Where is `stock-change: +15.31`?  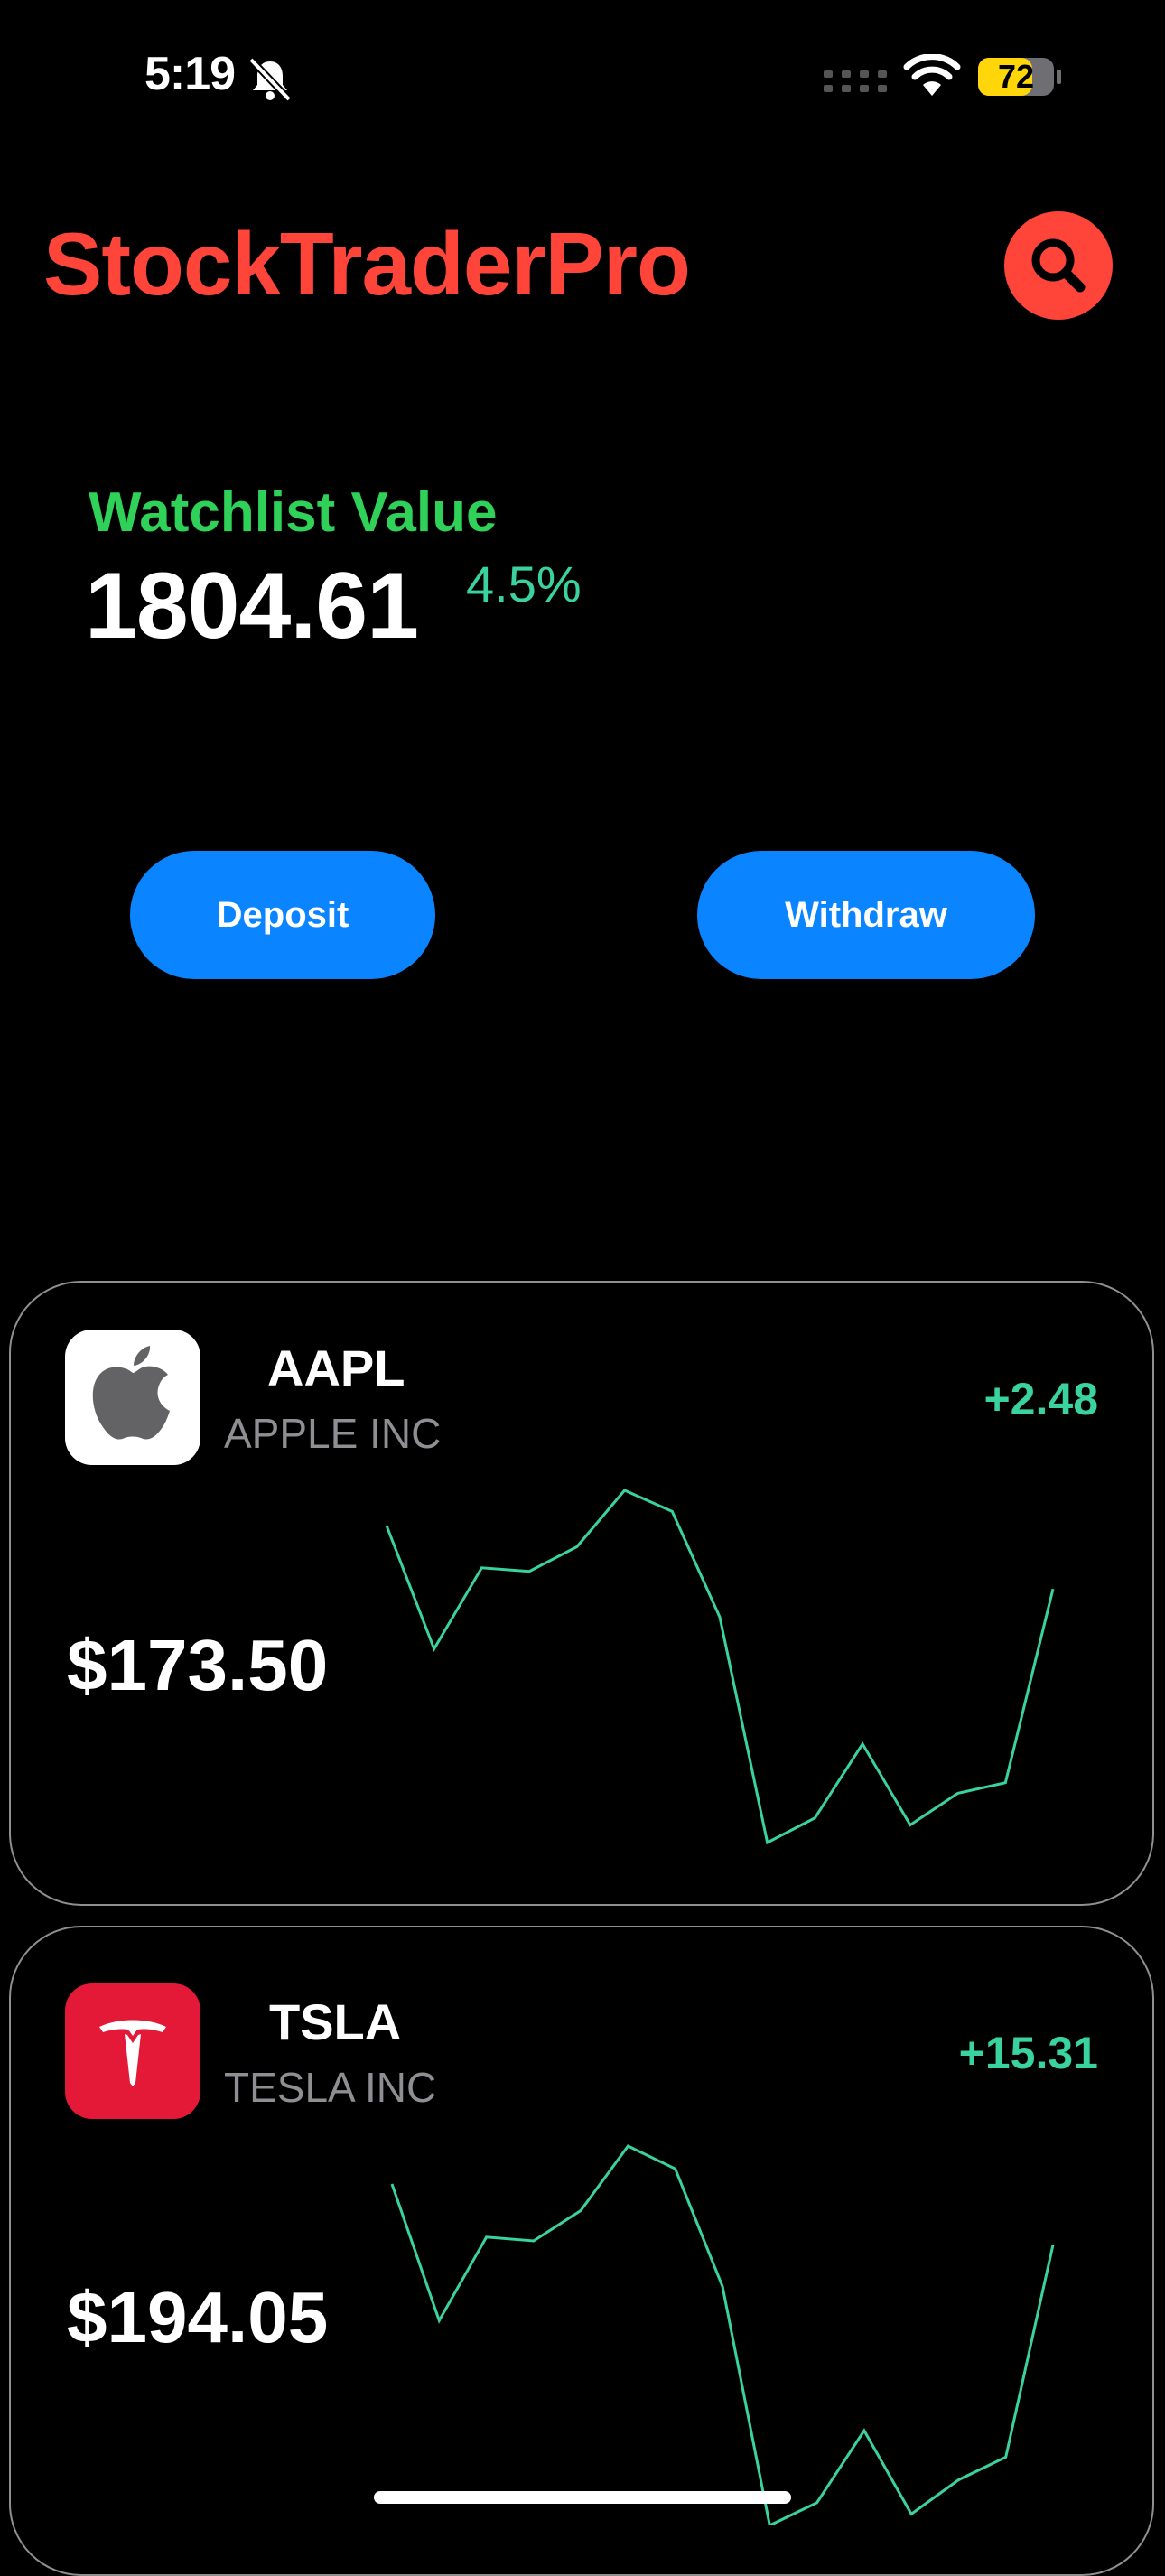
stock-change: +15.31 is located at coordinates (1028, 2053).